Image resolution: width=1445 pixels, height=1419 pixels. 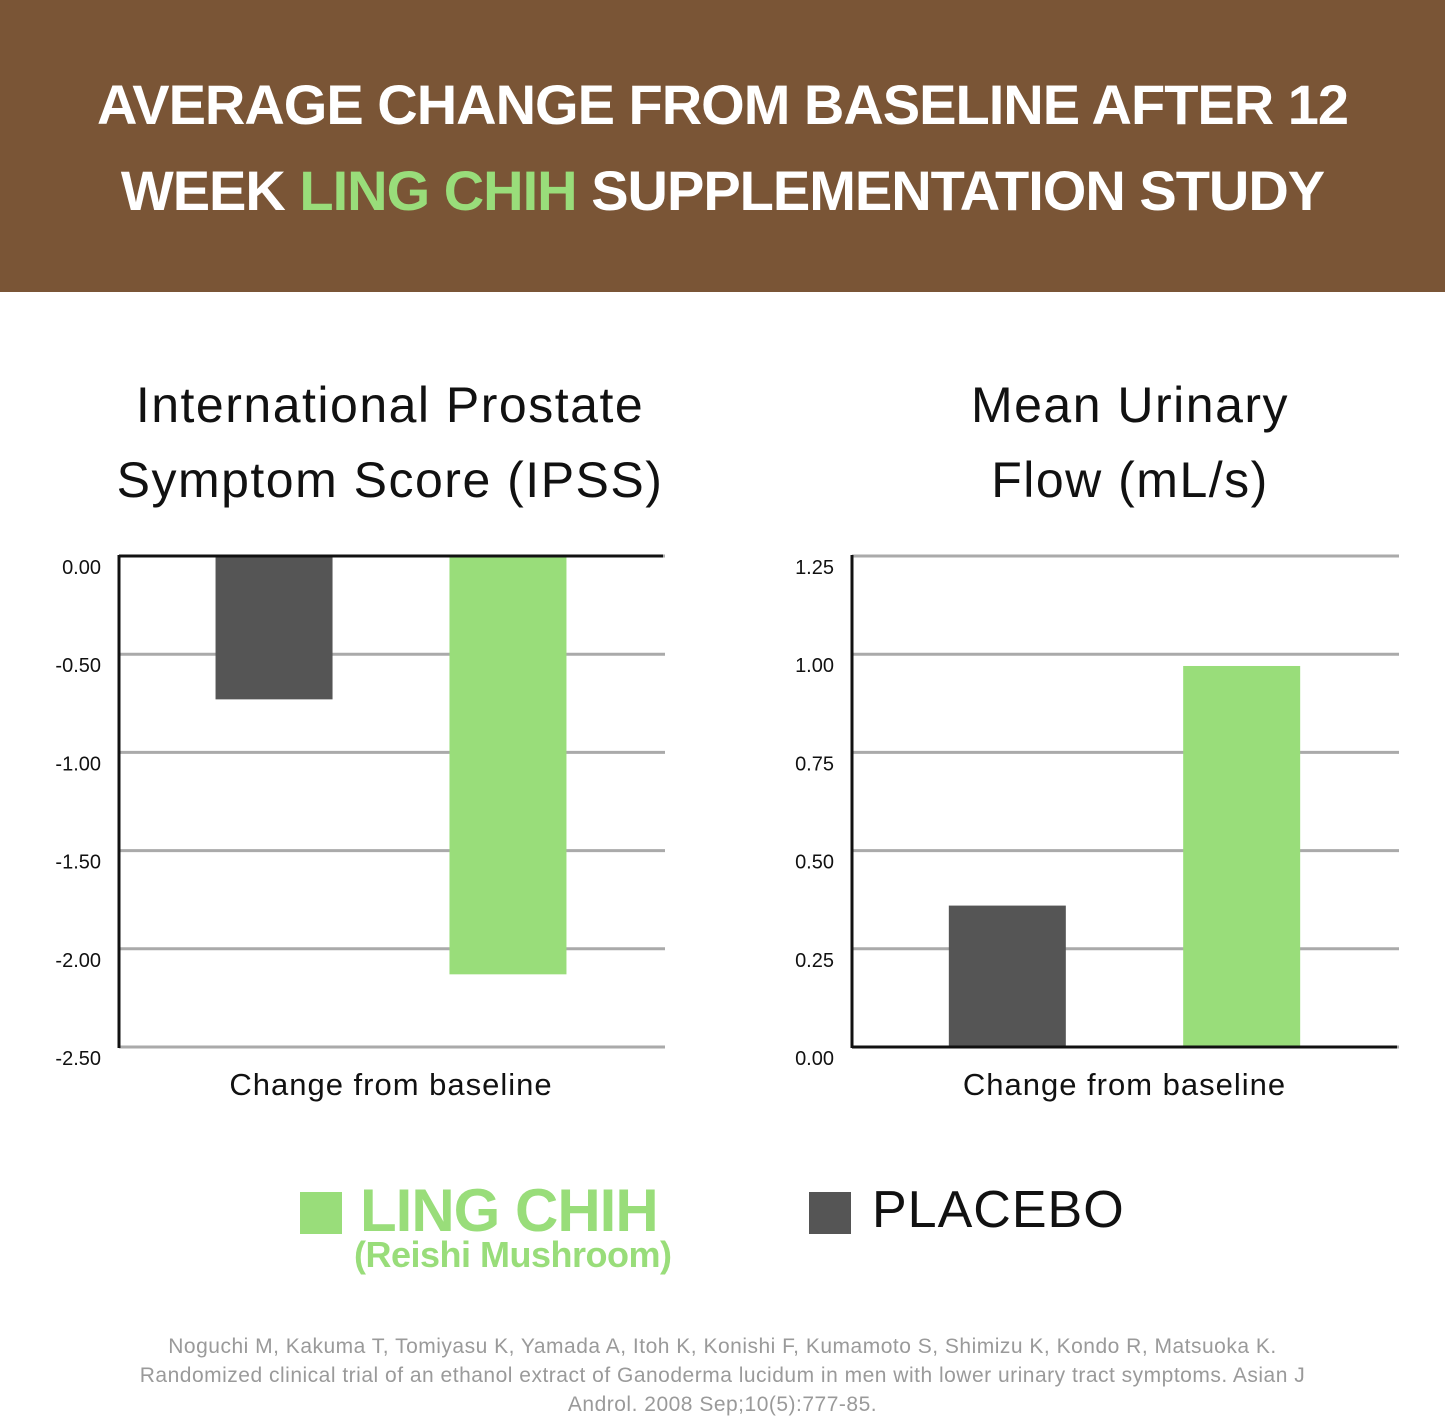 I want to click on y-tick-label: -1.50, so click(x=78, y=863).